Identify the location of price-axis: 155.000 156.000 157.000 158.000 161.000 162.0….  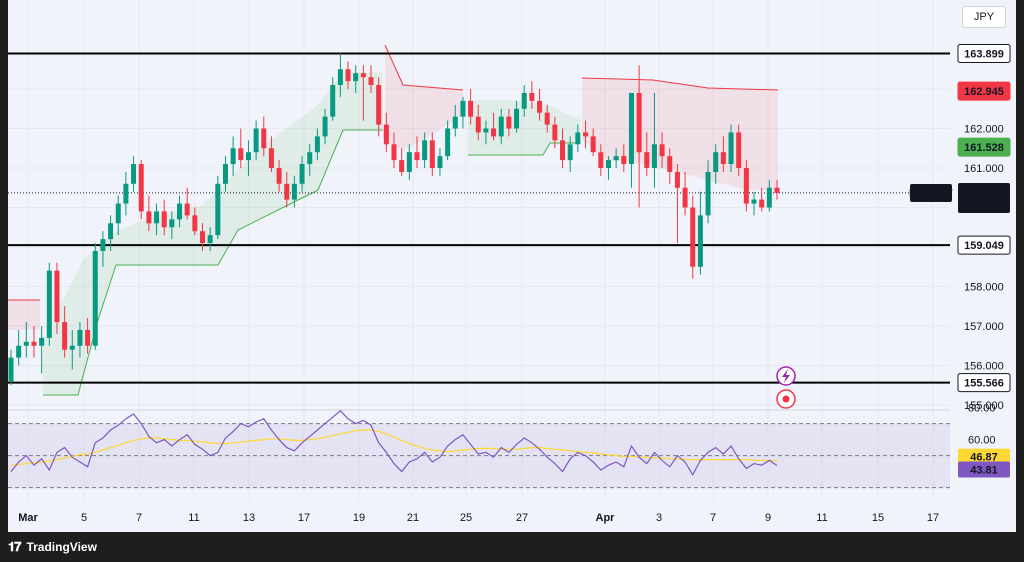
(984, 268).